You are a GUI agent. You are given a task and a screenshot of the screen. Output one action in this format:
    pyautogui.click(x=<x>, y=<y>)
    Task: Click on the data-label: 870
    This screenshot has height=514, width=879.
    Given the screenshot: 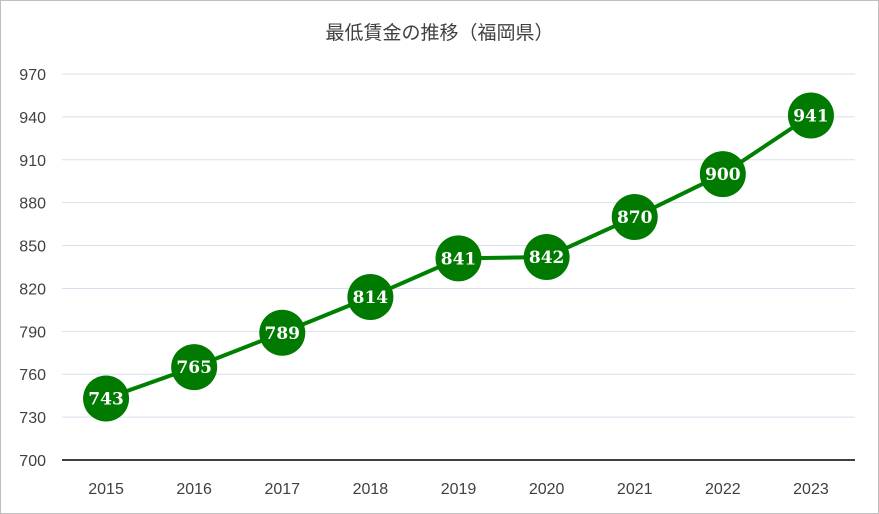 What is the action you would take?
    pyautogui.click(x=635, y=218)
    